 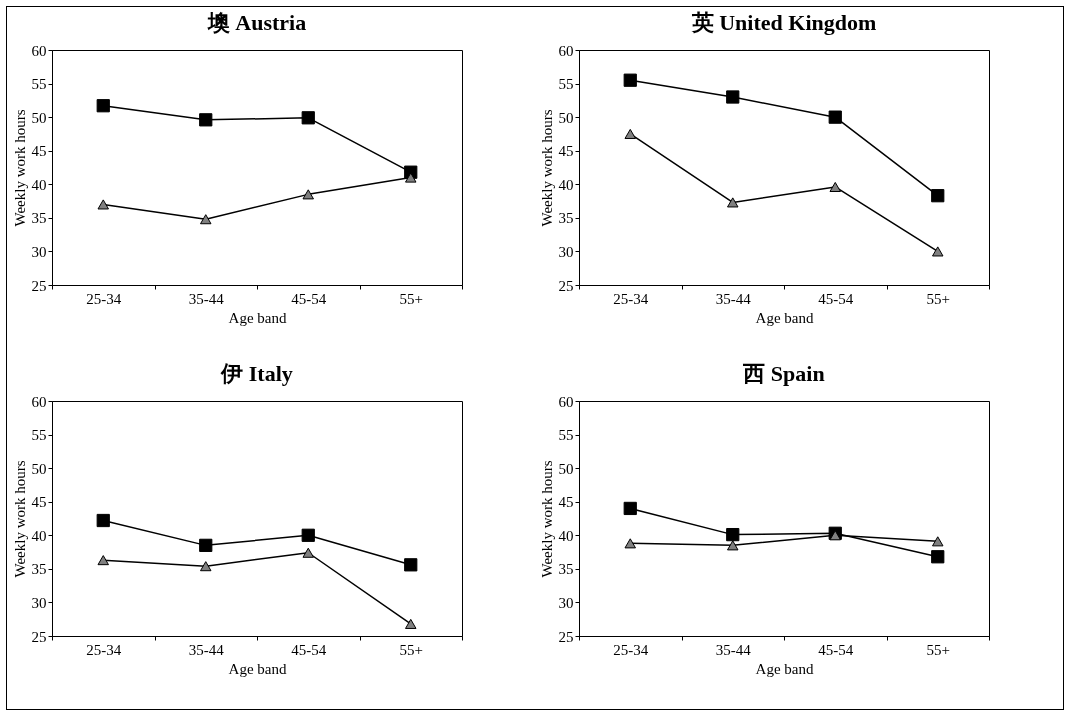 What do you see at coordinates (783, 22) in the screenshot?
I see `chart-title: 英 United Kingdom` at bounding box center [783, 22].